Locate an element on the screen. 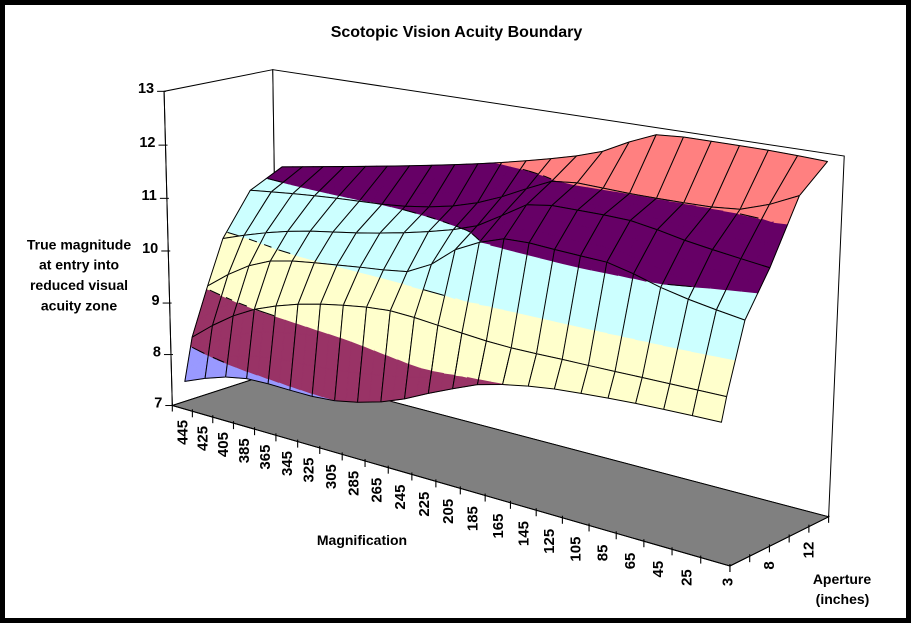 This screenshot has width=911, height=623. svg-text: 45 is located at coordinates (658, 569).